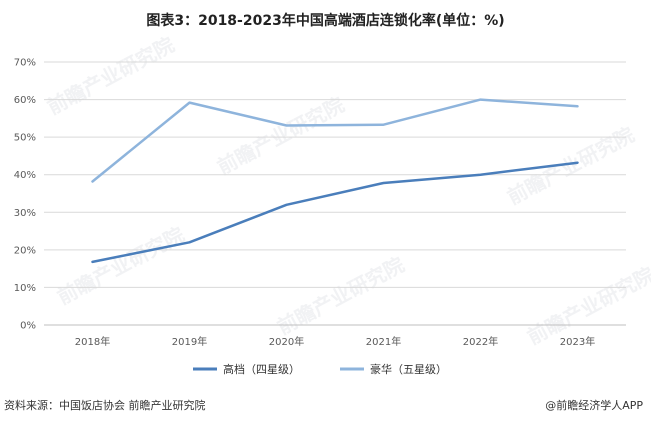 The image size is (651, 424). I want to click on x-tick-label: 2019年, so click(189, 341).